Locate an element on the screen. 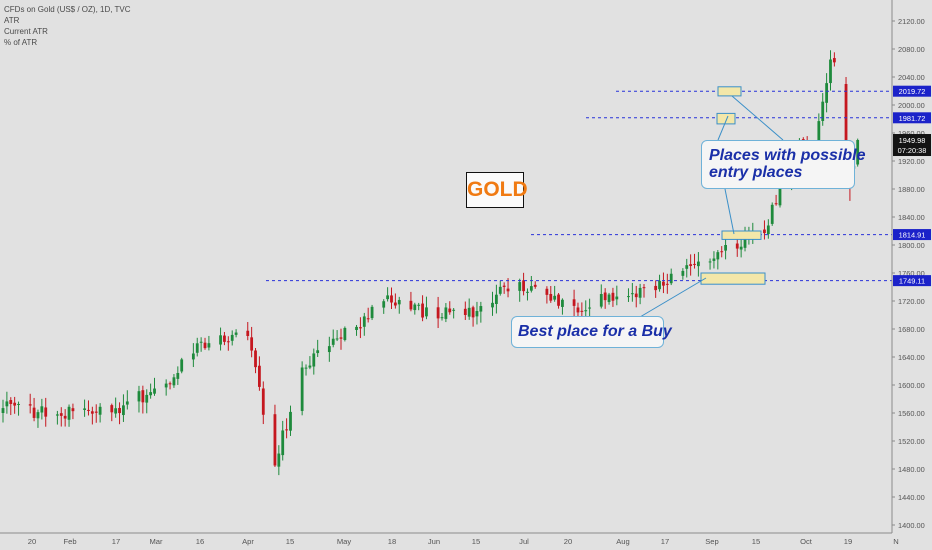 The width and height of the screenshot is (932, 550). svg-text: 1749.11 is located at coordinates (912, 281).